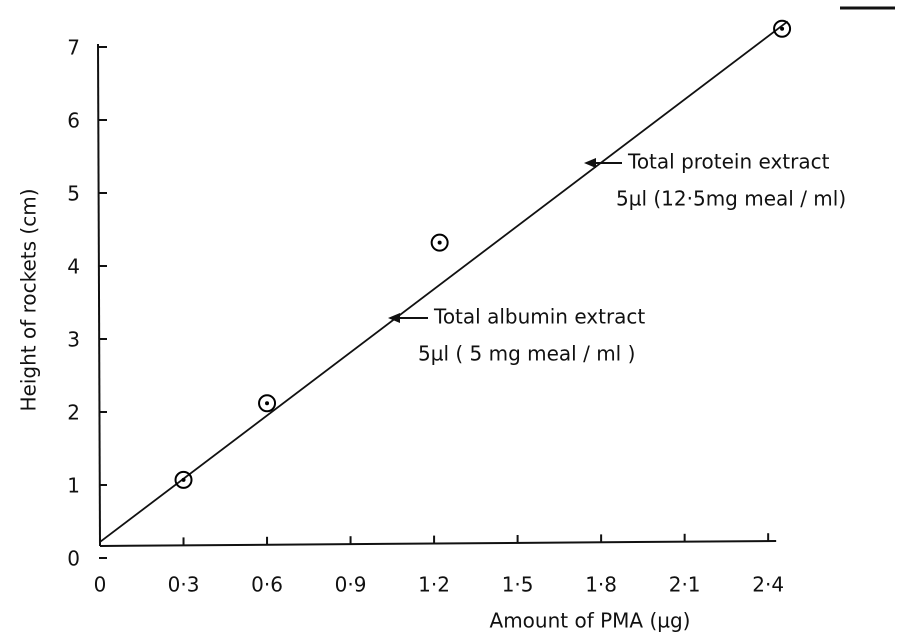 The width and height of the screenshot is (901, 641). Describe the element at coordinates (768, 585) in the screenshot. I see `x-tick-label: 2·4` at that location.